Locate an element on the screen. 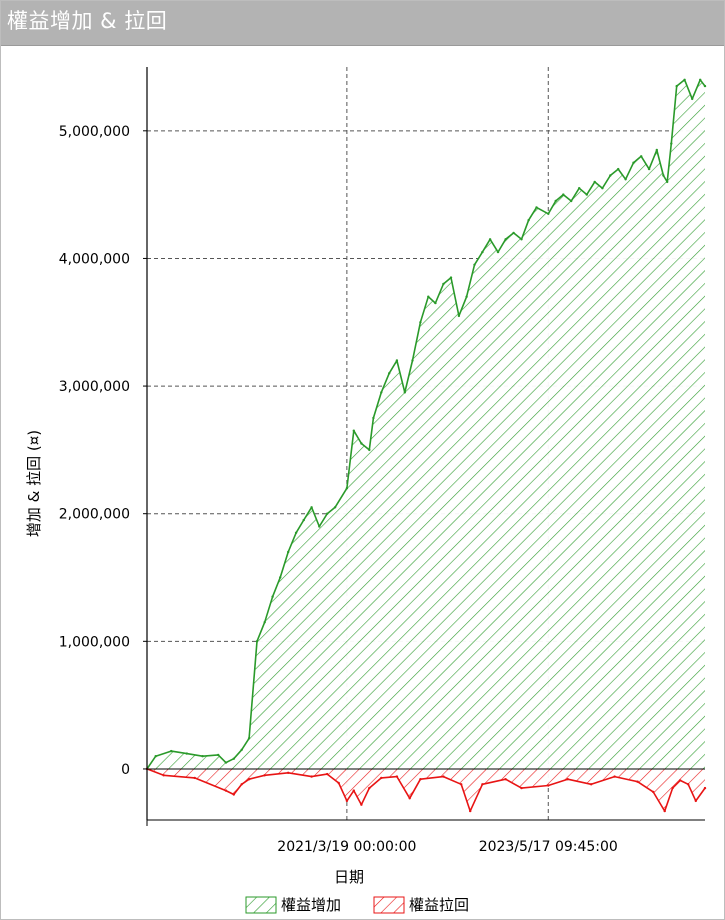 This screenshot has width=725, height=920. y-tick-label: 4,000,000 is located at coordinates (94, 259).